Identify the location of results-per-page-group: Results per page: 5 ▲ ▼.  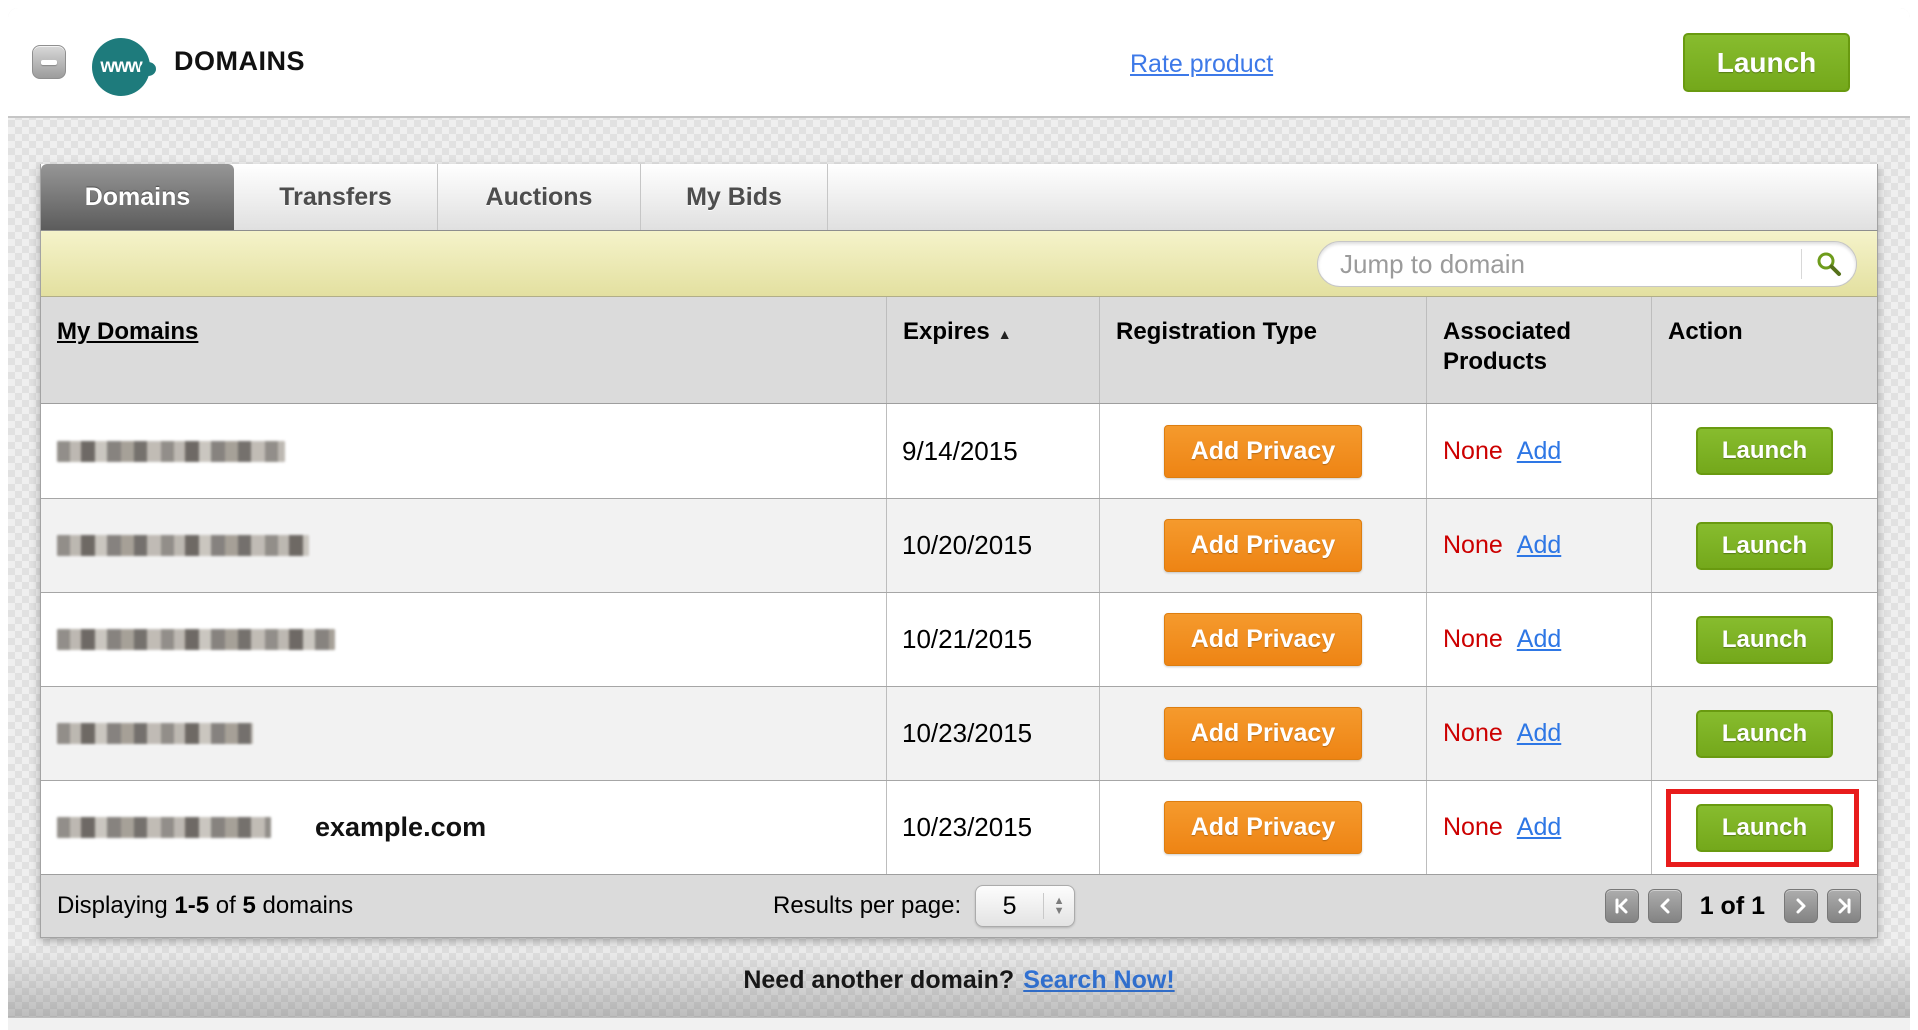
(924, 906).